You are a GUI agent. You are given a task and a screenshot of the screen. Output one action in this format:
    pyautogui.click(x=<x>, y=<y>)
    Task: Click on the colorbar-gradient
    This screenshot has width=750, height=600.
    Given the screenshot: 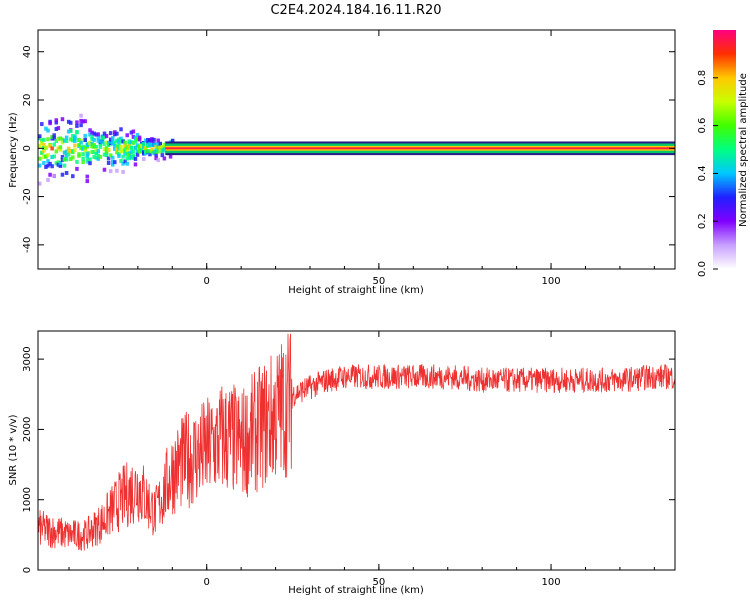 What is the action you would take?
    pyautogui.click(x=724, y=149)
    